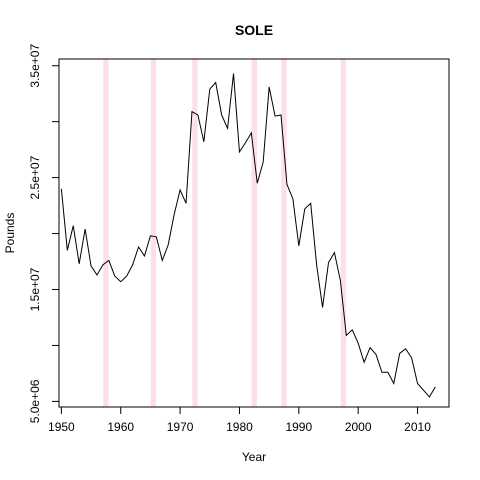  I want to click on x-axis-label: Year, so click(254, 457).